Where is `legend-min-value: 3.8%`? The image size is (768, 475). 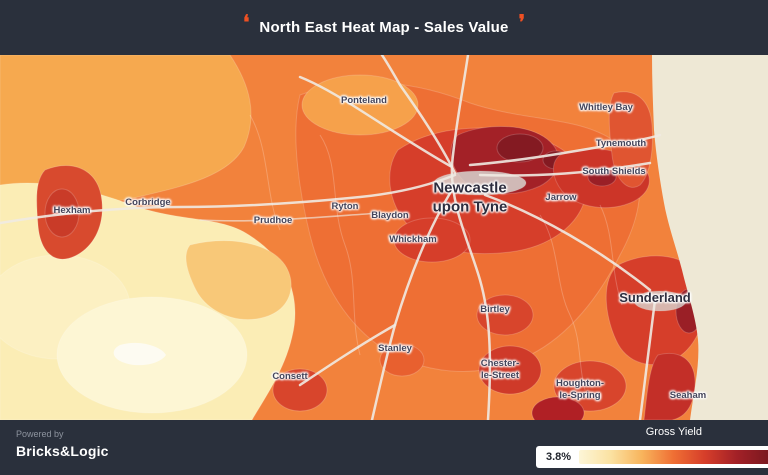 legend-min-value: 3.8% is located at coordinates (559, 457).